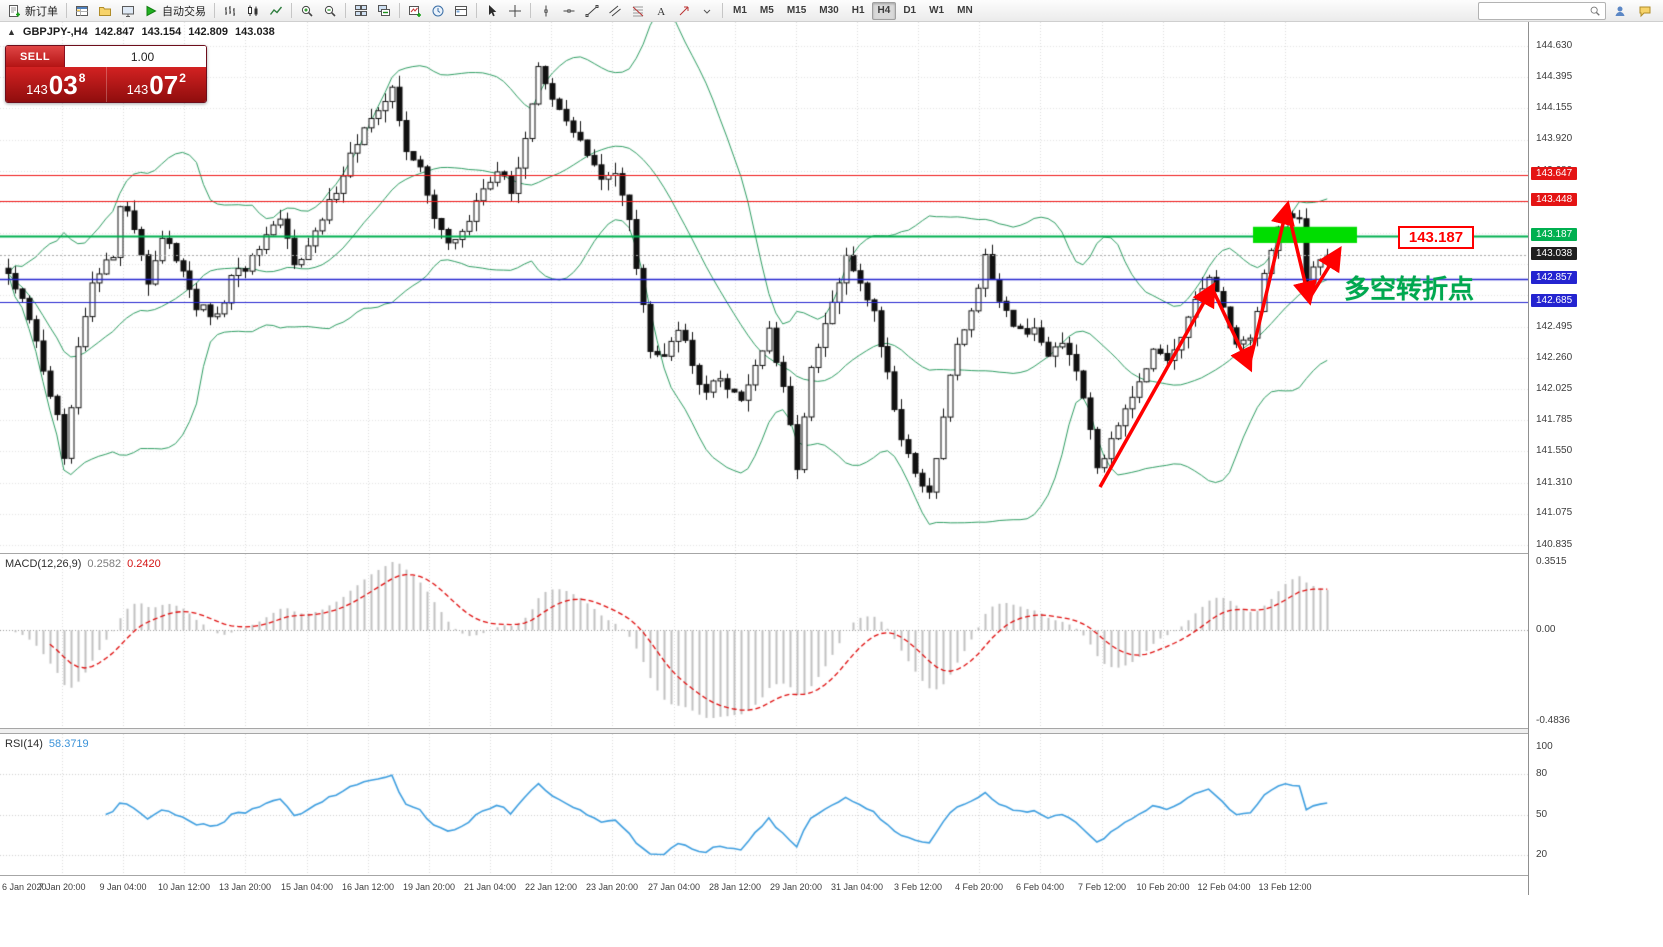 This screenshot has height=947, width=1663. I want to click on candlestick-chart-button, so click(253, 11).